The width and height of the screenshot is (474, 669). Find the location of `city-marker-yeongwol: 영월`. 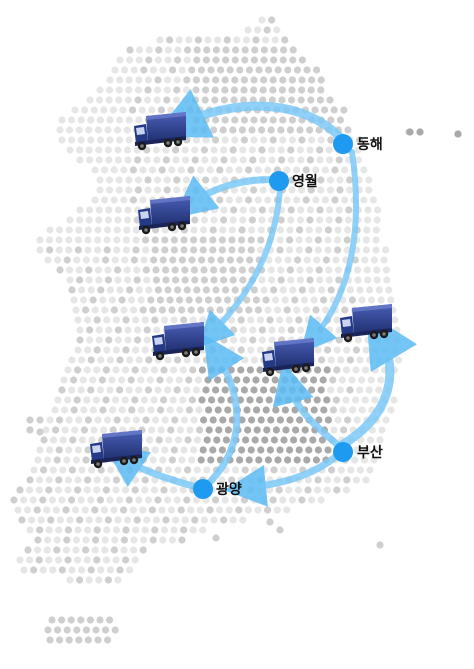

city-marker-yeongwol: 영월 is located at coordinates (293, 181).